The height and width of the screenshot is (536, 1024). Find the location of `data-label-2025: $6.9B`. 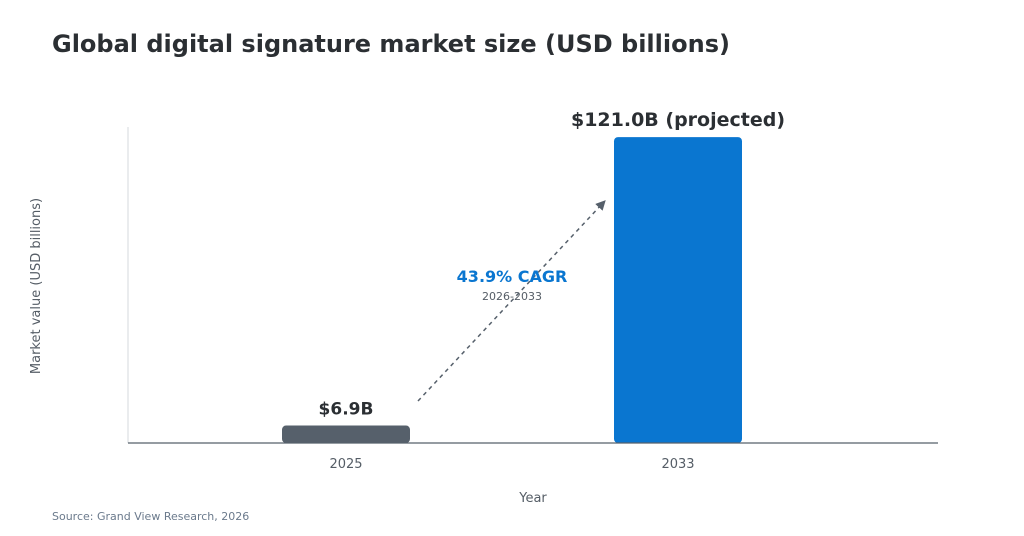

data-label-2025: $6.9B is located at coordinates (346, 410).